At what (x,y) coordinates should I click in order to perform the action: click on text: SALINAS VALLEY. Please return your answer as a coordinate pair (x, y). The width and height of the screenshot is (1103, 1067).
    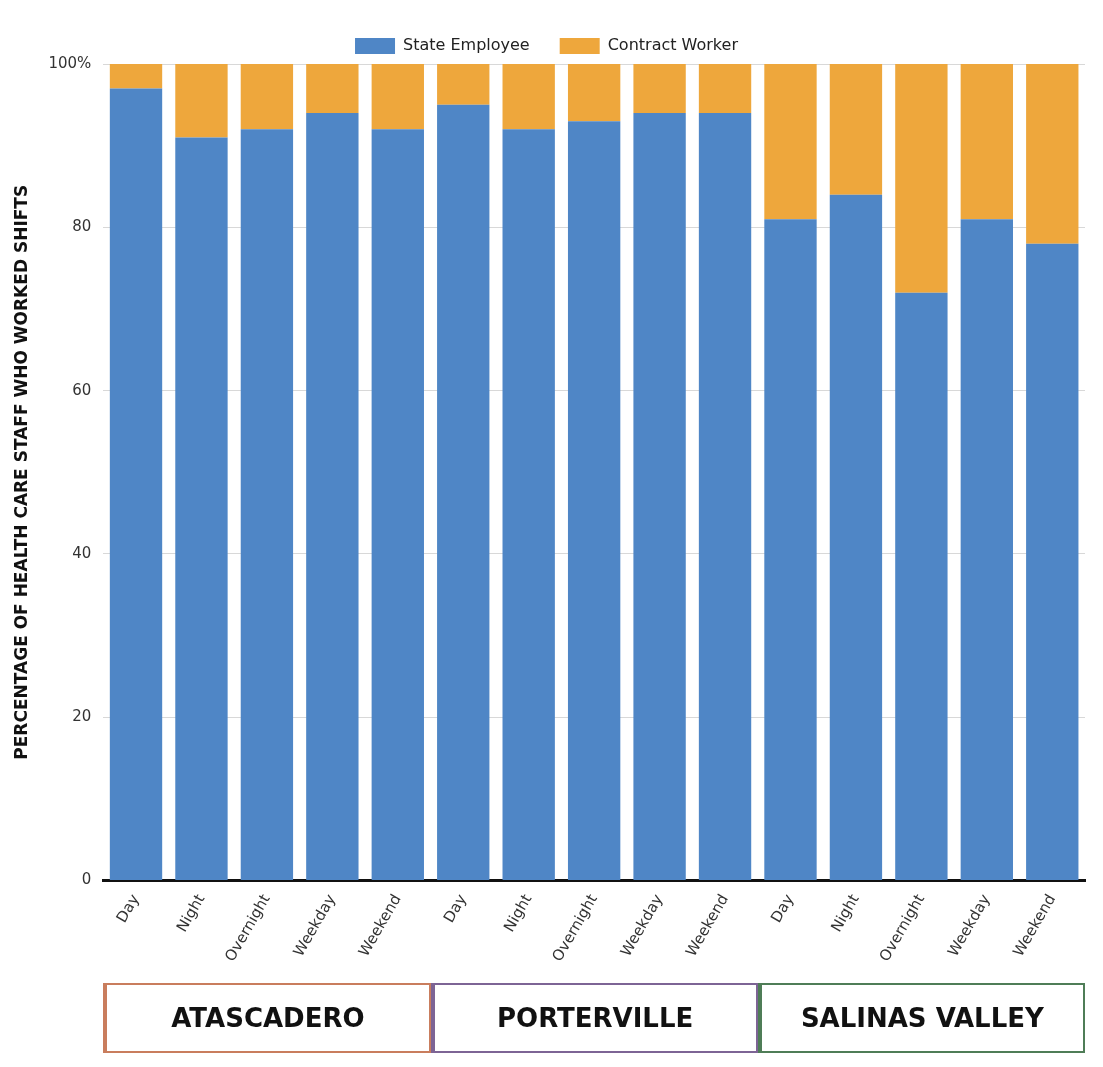
    Looking at the image, I should click on (921, 1018).